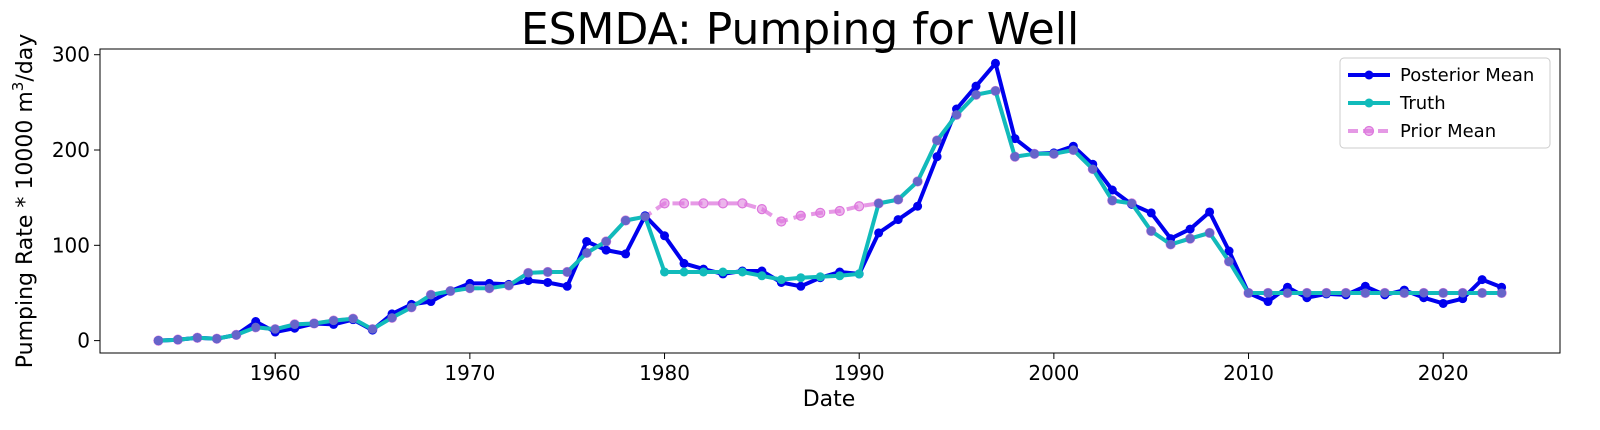  I want to click on y-tick-label: 300, so click(71, 55).